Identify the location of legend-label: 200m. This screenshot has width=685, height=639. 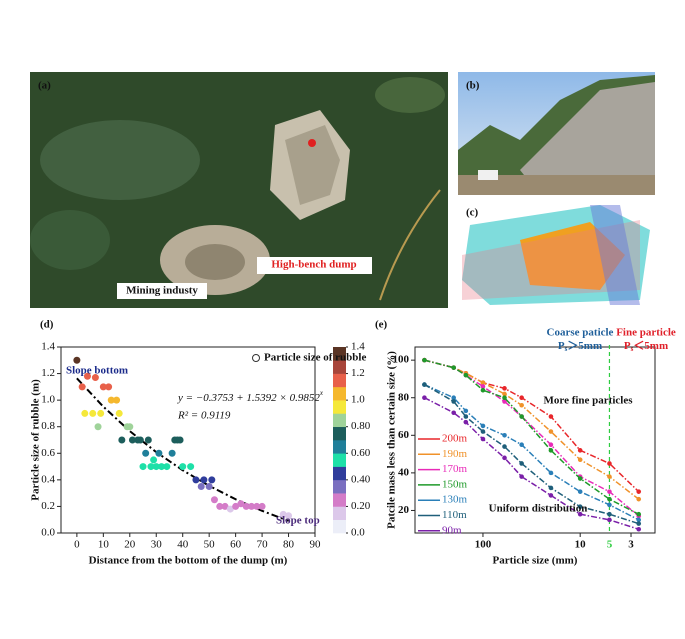
(455, 439).